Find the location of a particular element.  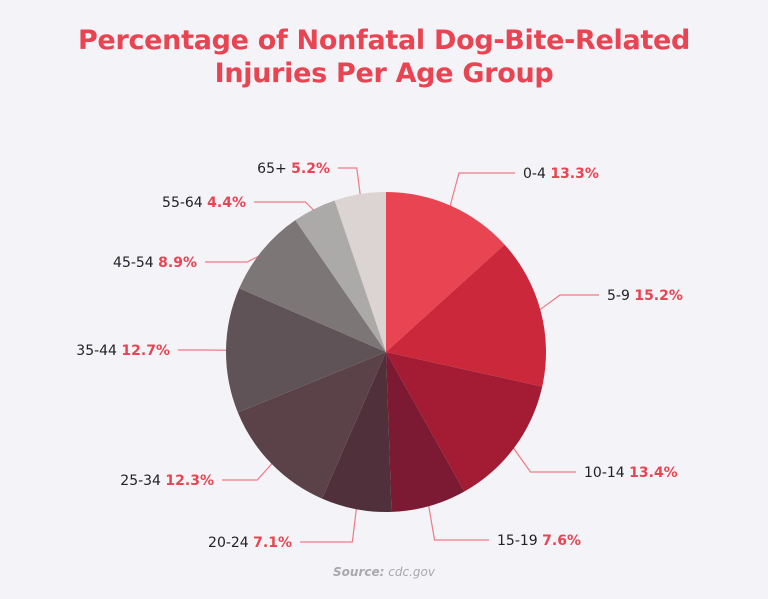

slice-label-35-44: 35-44 12.7% is located at coordinates (123, 351).